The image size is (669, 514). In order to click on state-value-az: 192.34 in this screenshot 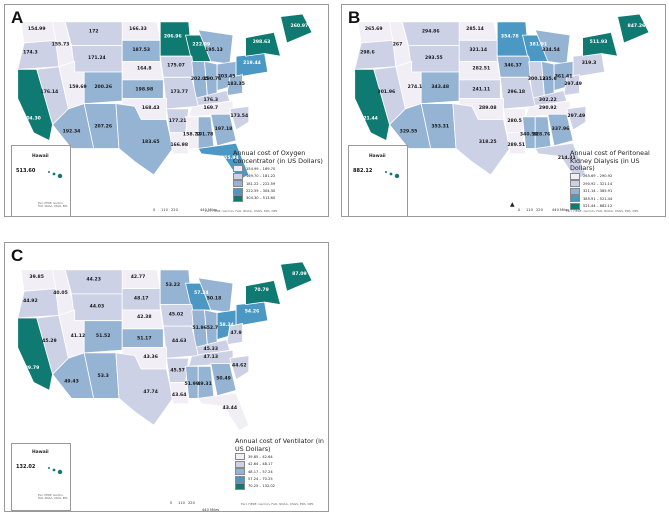, I will do `click(72, 132)`.